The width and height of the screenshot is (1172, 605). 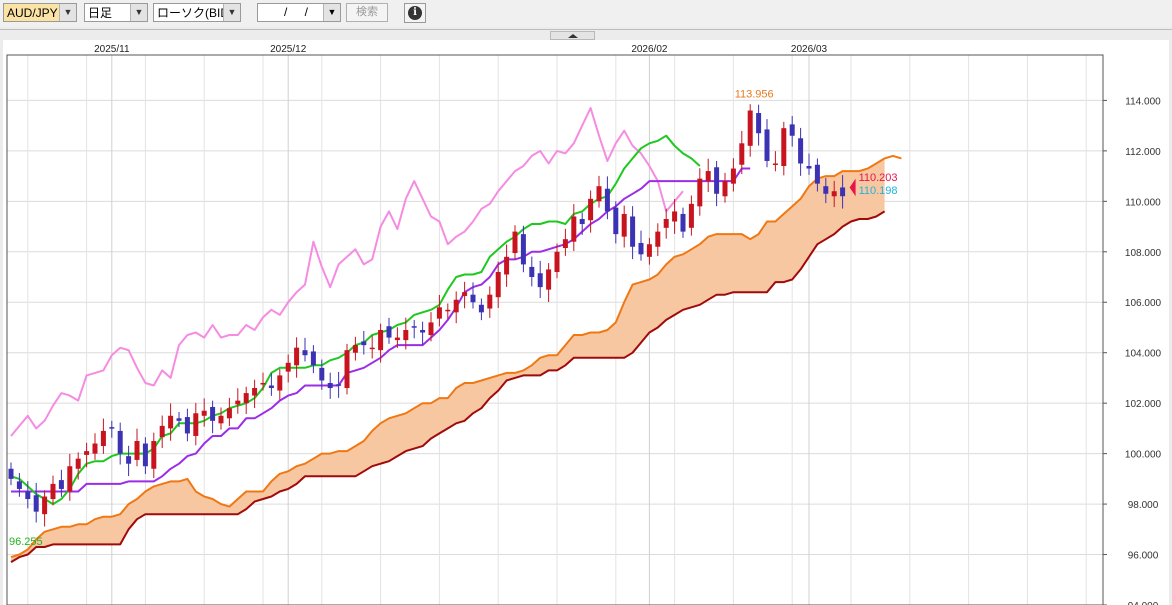 I want to click on calendar-dropdown-icon: ▼, so click(x=331, y=12).